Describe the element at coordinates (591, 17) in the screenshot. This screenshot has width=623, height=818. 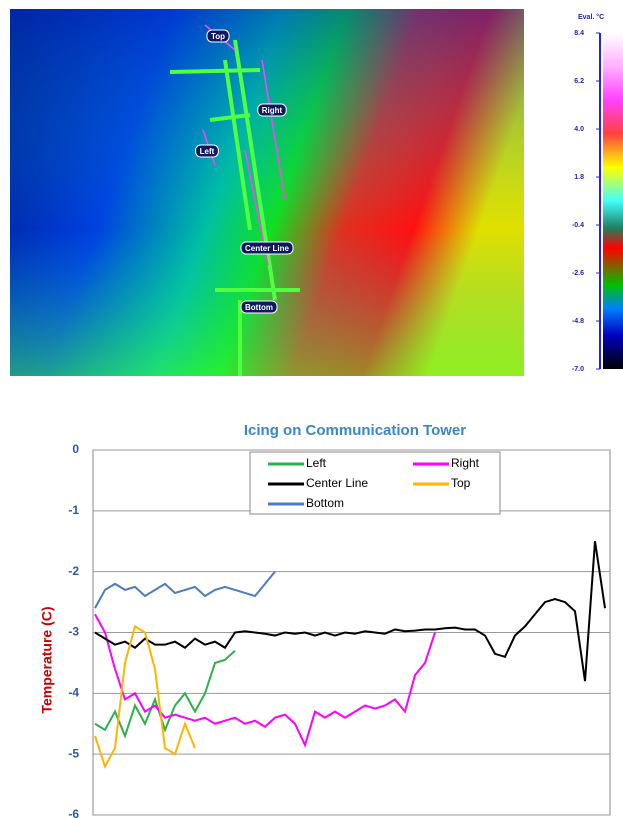
I see `colorbar-title: Eval. °C` at that location.